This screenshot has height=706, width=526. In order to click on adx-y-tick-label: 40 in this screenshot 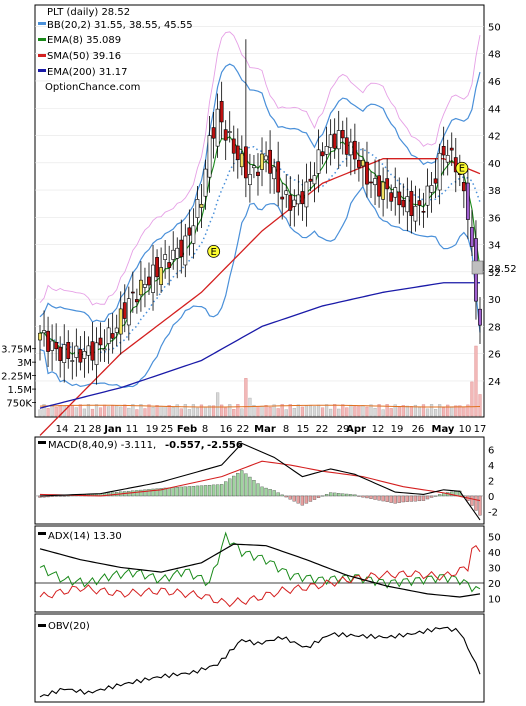, I will do `click(494, 553)`.